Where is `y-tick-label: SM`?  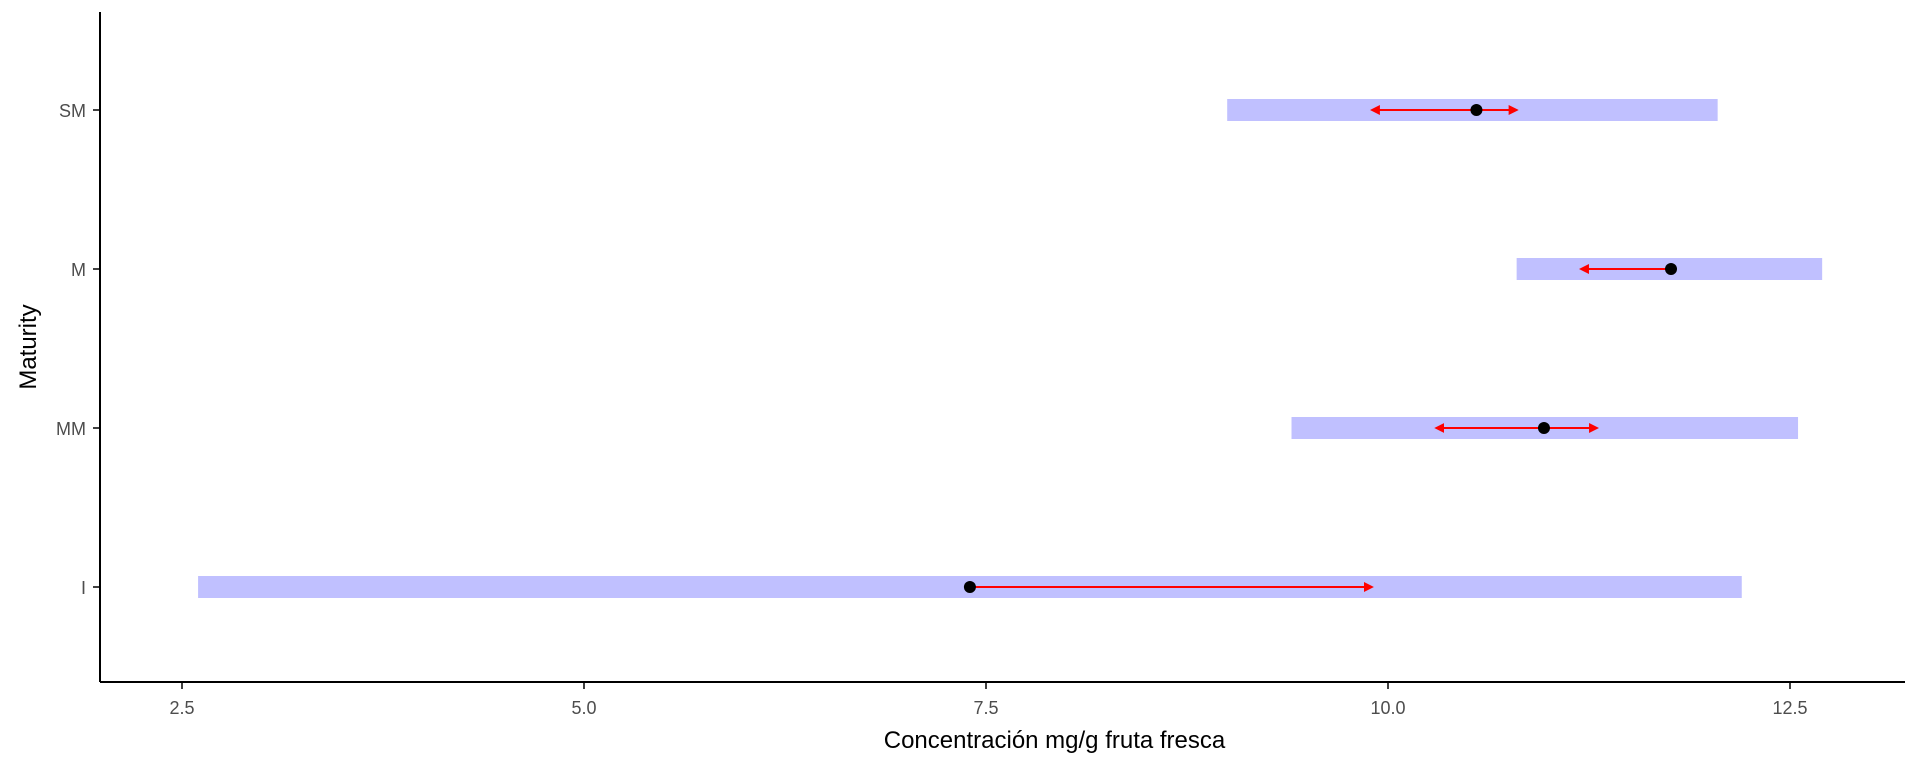 y-tick-label: SM is located at coordinates (72, 111).